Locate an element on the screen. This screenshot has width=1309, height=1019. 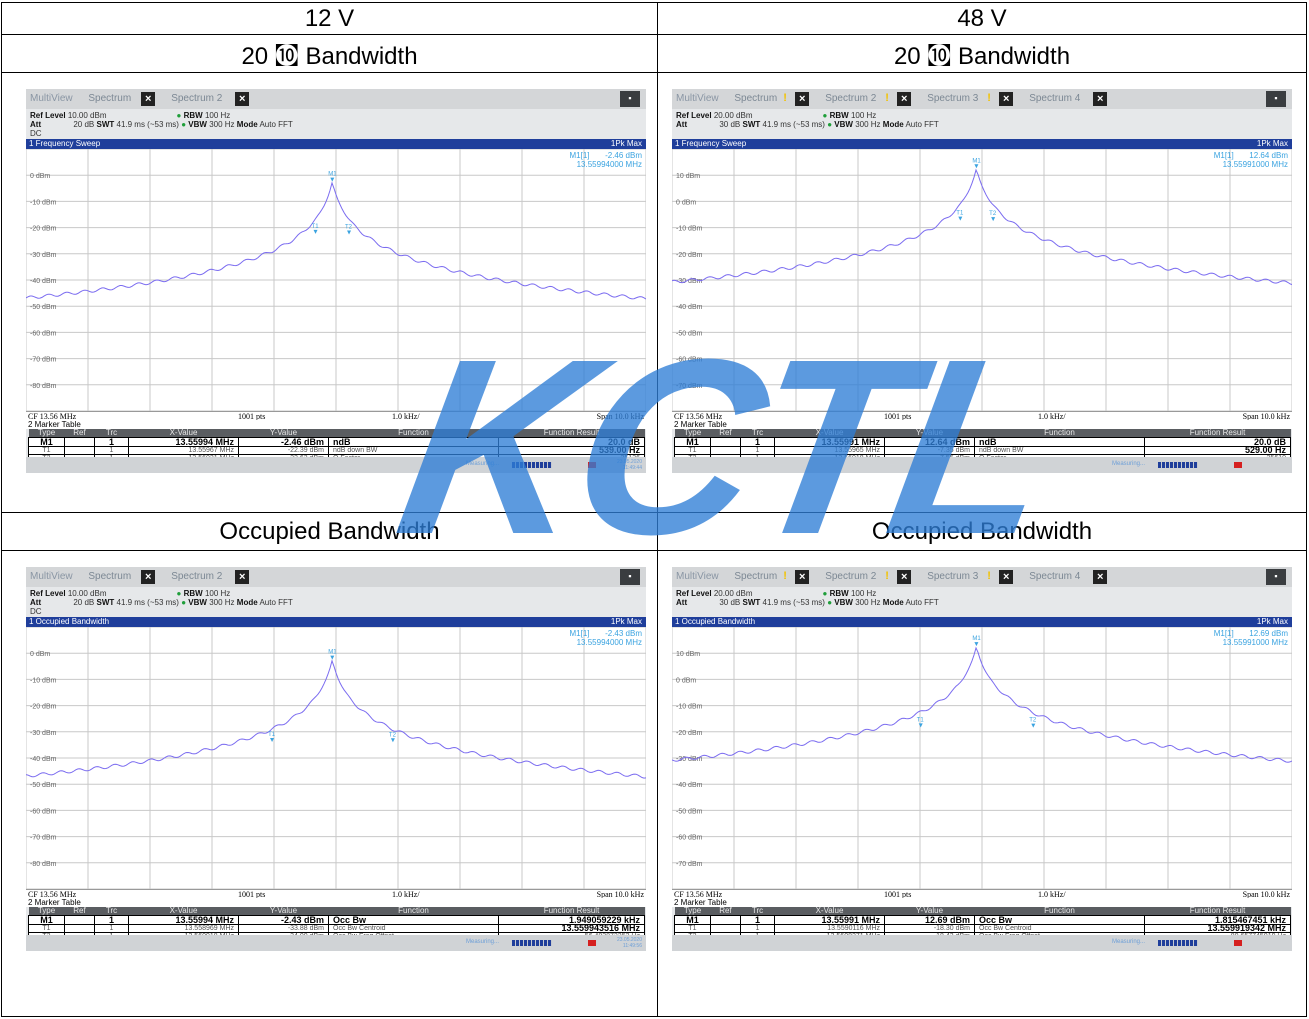
marker-table-column-header: Function is located at coordinates (413, 433).